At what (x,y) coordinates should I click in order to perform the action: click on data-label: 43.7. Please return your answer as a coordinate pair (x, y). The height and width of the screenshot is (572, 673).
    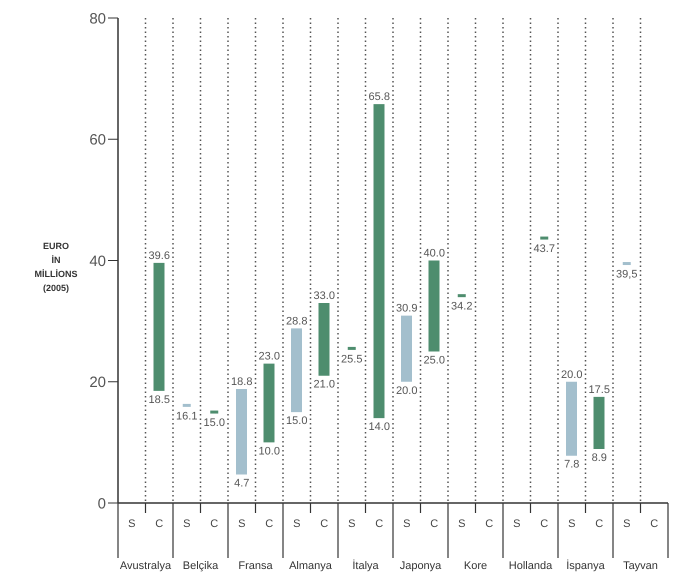
    Looking at the image, I should click on (544, 249).